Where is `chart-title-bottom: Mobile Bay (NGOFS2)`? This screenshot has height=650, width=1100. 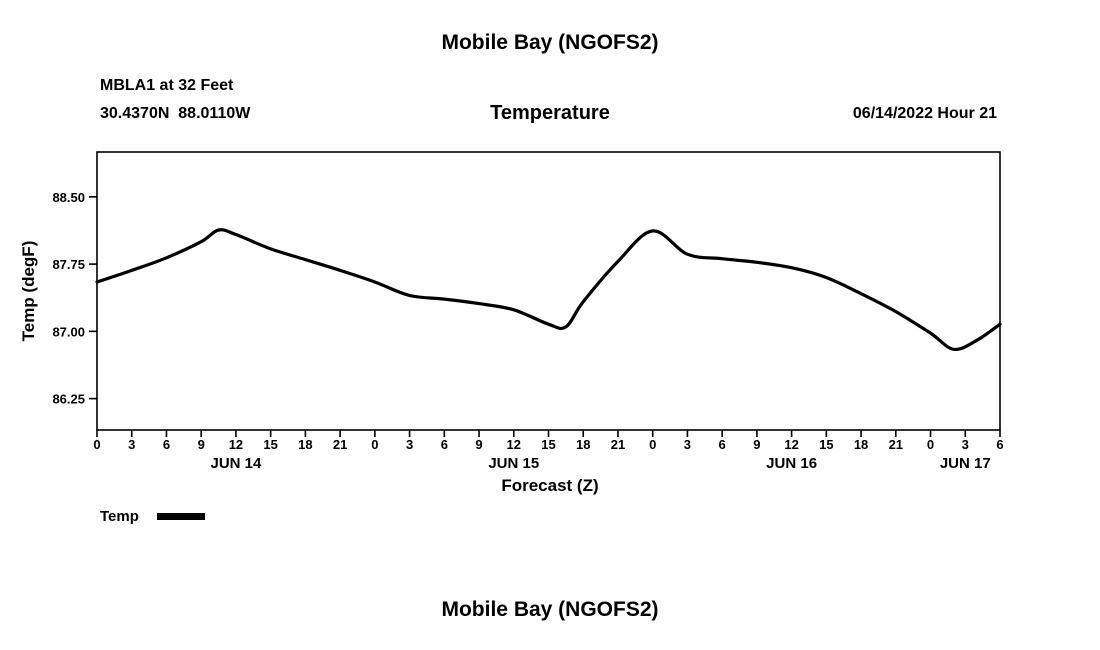
chart-title-bottom: Mobile Bay (NGOFS2) is located at coordinates (550, 609).